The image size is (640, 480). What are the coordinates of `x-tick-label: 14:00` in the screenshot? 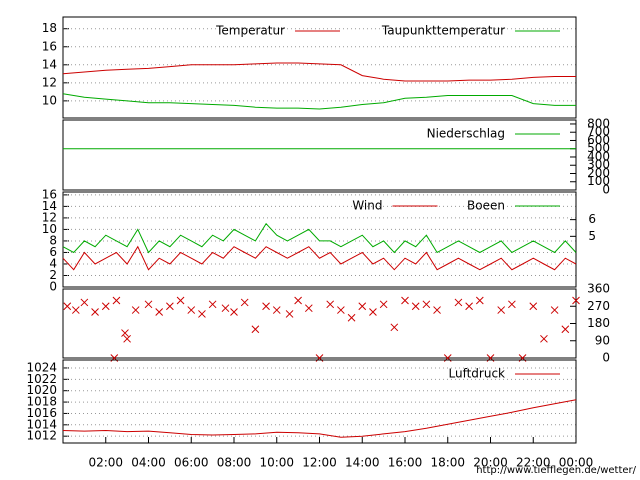 It's located at (362, 463).